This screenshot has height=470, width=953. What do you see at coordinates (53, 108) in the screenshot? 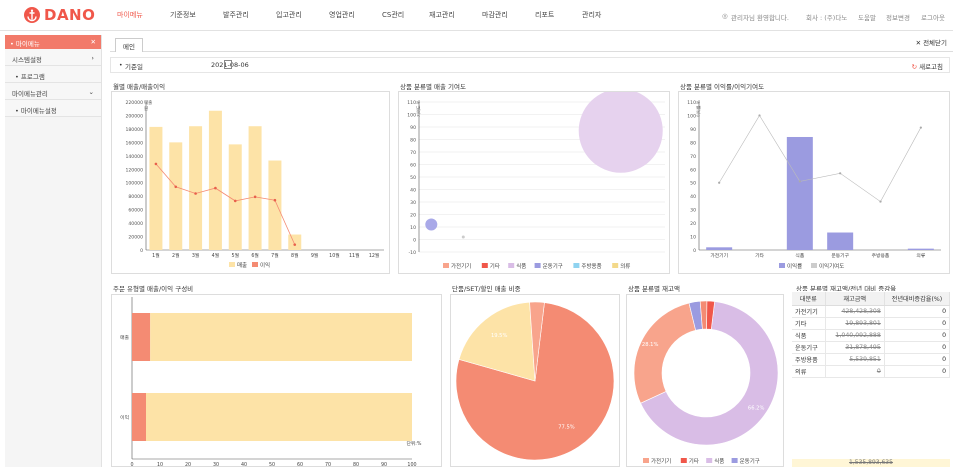
I see `sidebar-item-mymenu-setting: • 마이메뉴설정` at bounding box center [53, 108].